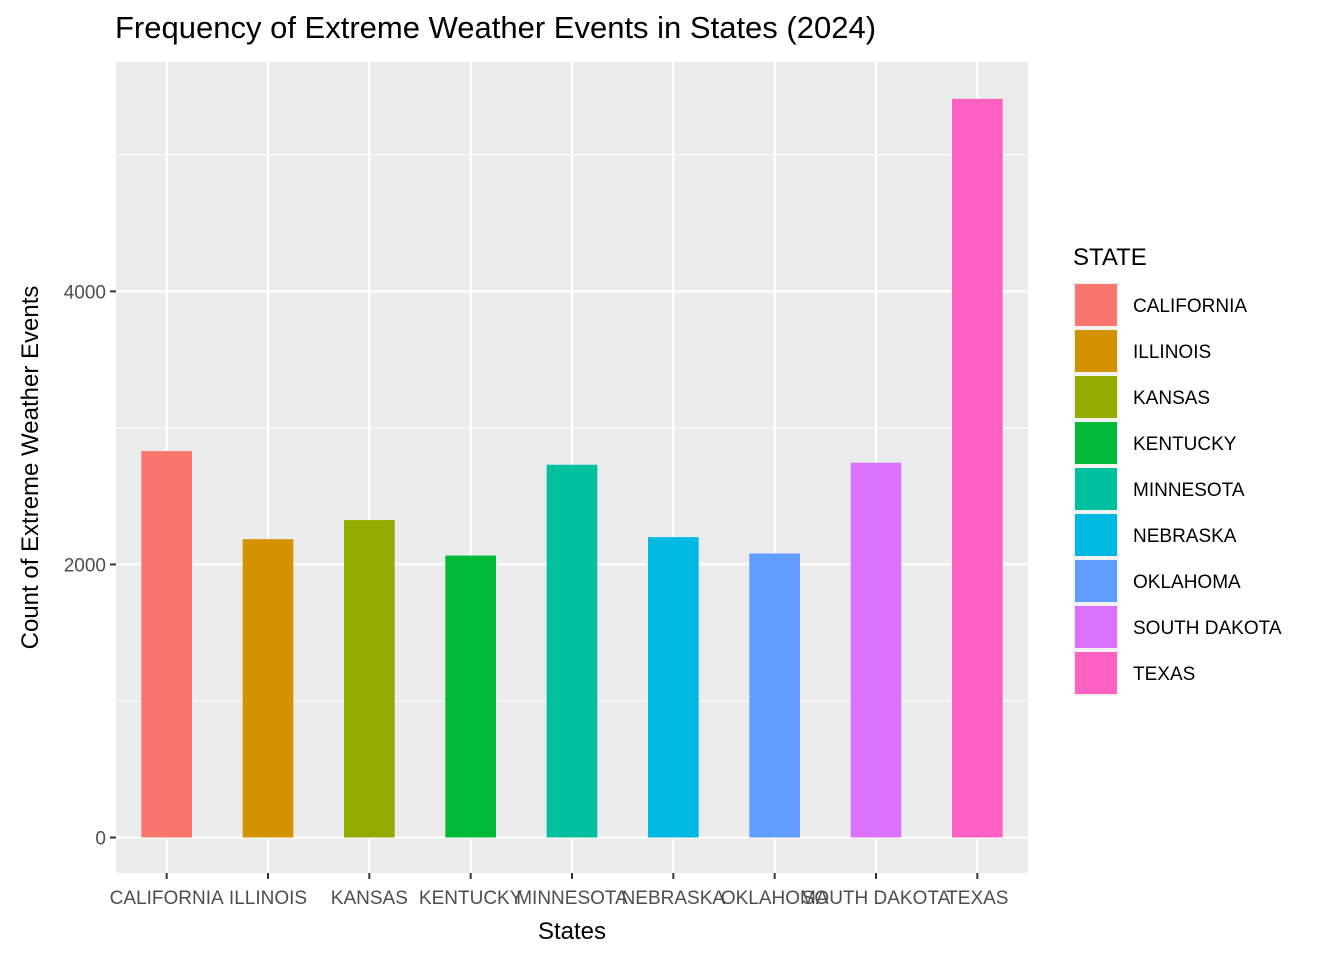 This screenshot has height=960, width=1344. I want to click on legend-label: KANSAS, so click(1171, 398).